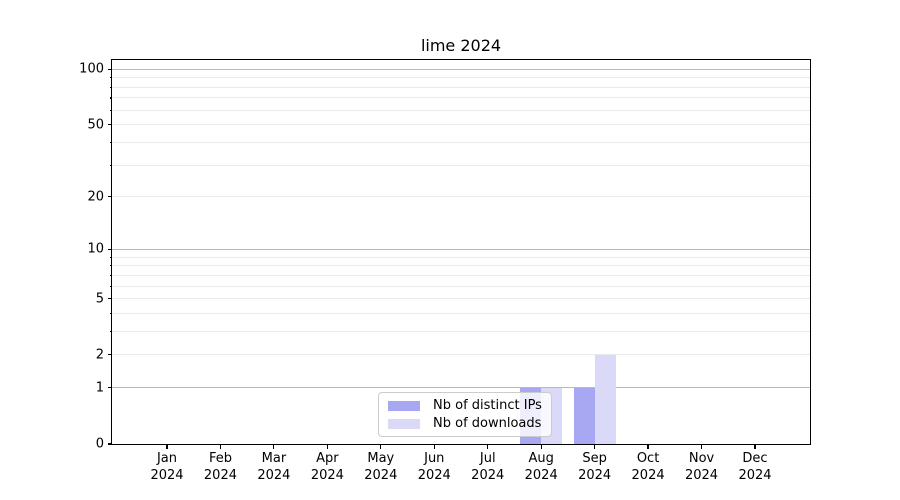  What do you see at coordinates (220, 467) in the screenshot?
I see `x-tick-label-feb-2024: Feb 2024` at bounding box center [220, 467].